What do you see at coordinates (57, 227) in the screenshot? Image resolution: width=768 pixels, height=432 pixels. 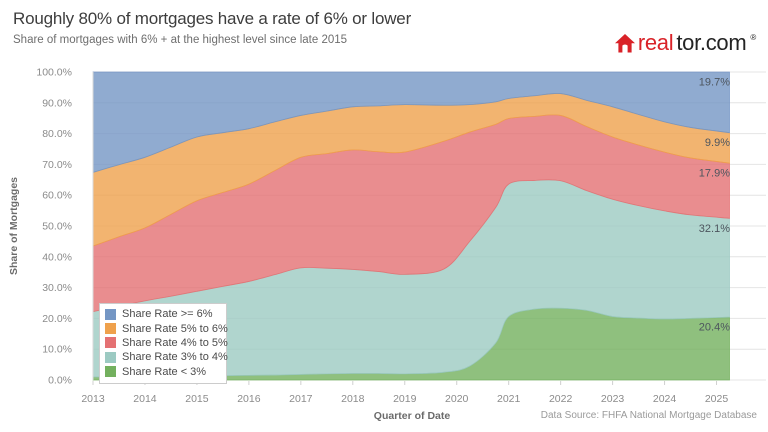 I see `y-tick-label: 50.0%` at bounding box center [57, 227].